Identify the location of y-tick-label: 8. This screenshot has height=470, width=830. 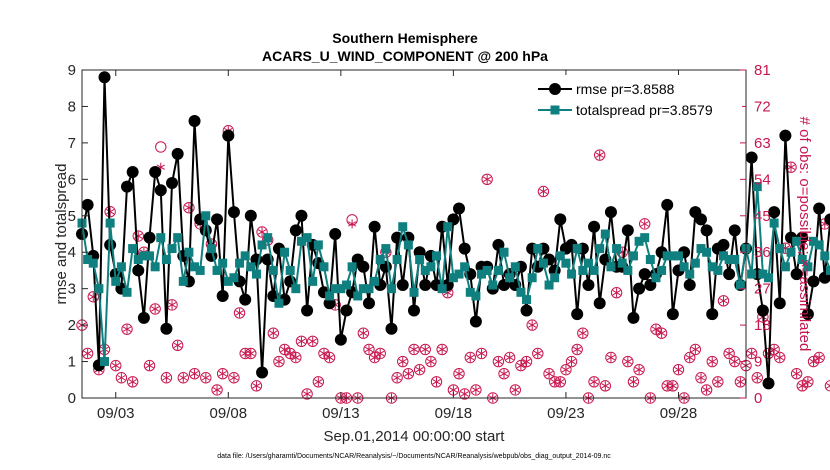
(72, 106).